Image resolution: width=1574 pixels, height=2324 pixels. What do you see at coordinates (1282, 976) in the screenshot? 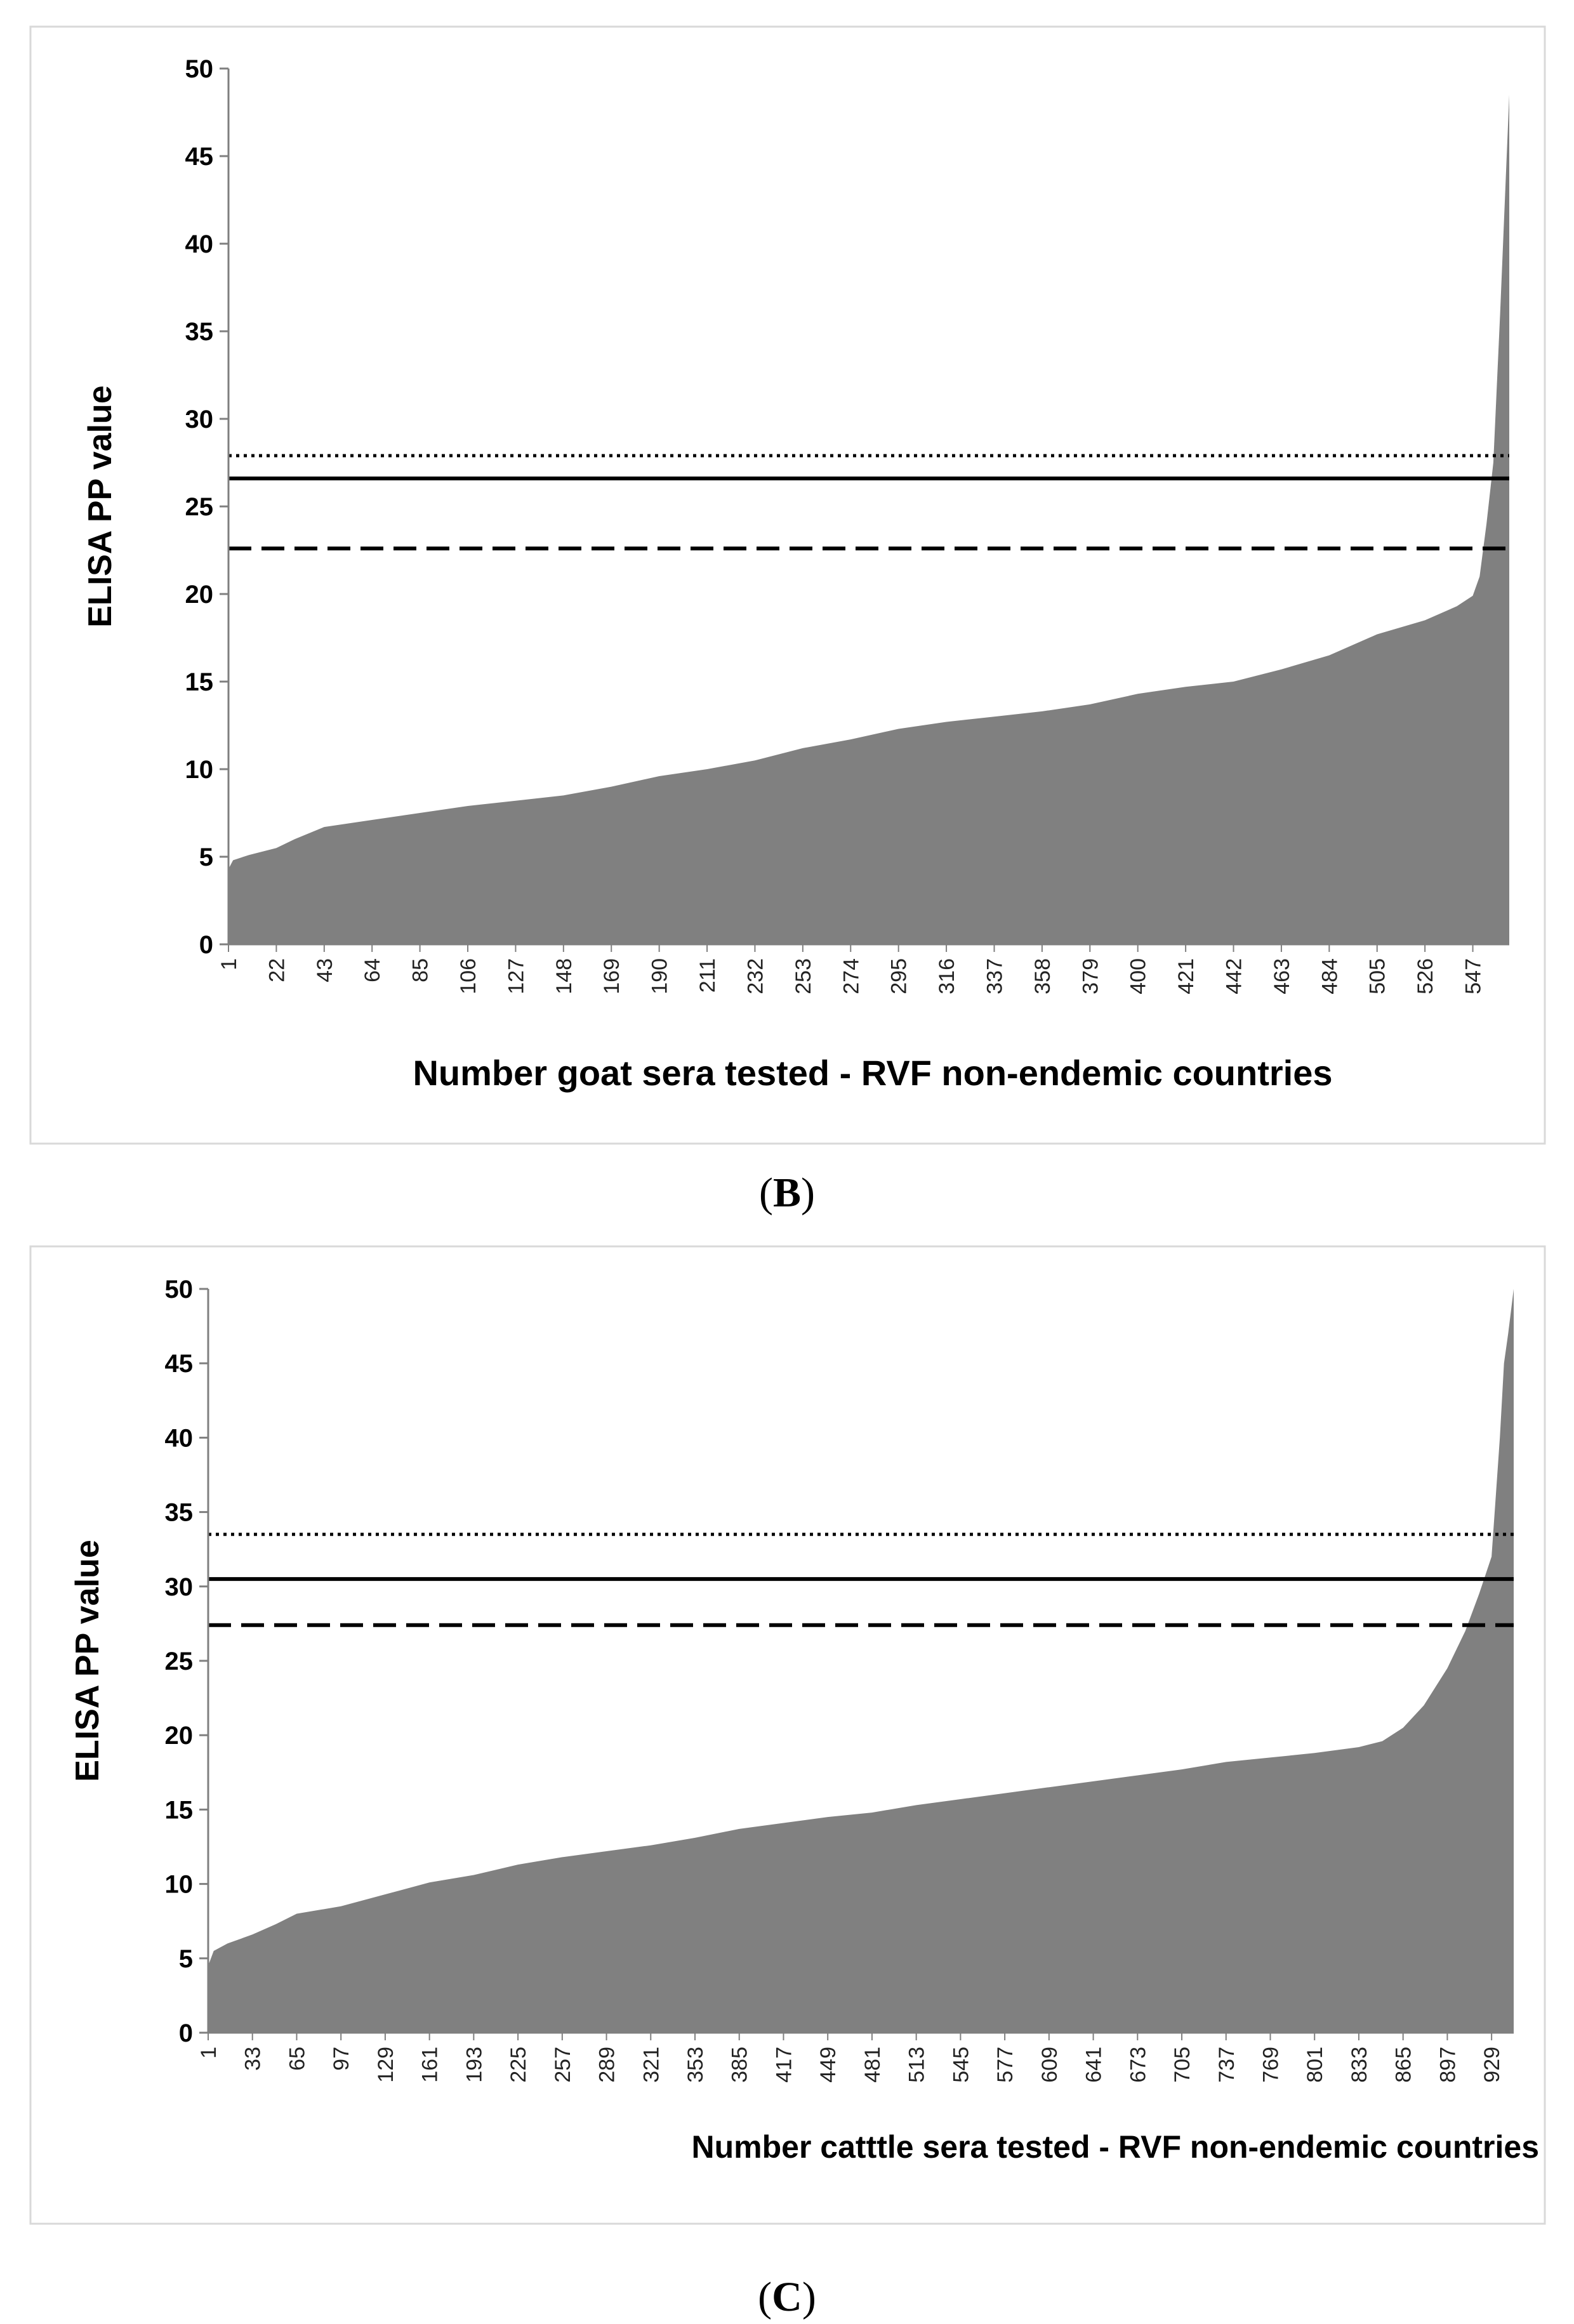
I see `chart-b-x-tick-label: 463` at bounding box center [1282, 976].